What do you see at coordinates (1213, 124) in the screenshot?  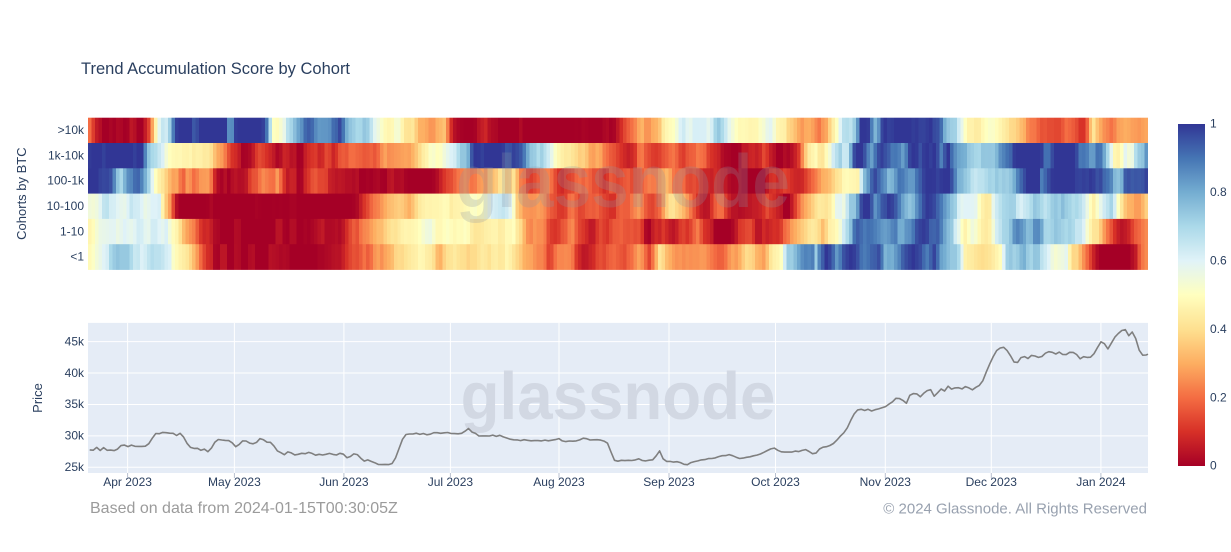 I see `svg-text: 1` at bounding box center [1213, 124].